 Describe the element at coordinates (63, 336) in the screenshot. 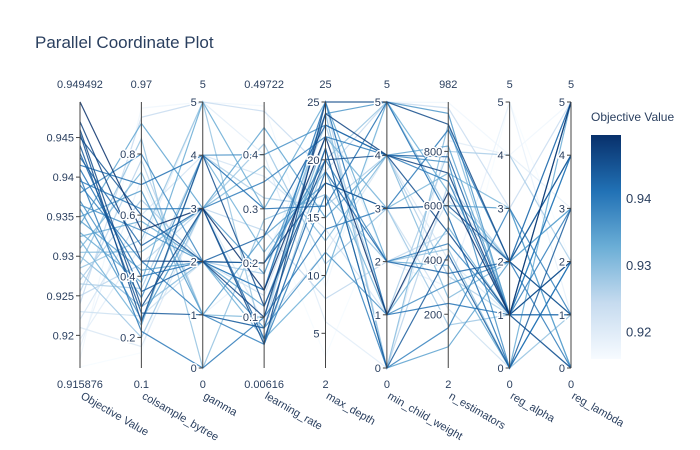

I see `axis-tick-label: 0.92` at that location.